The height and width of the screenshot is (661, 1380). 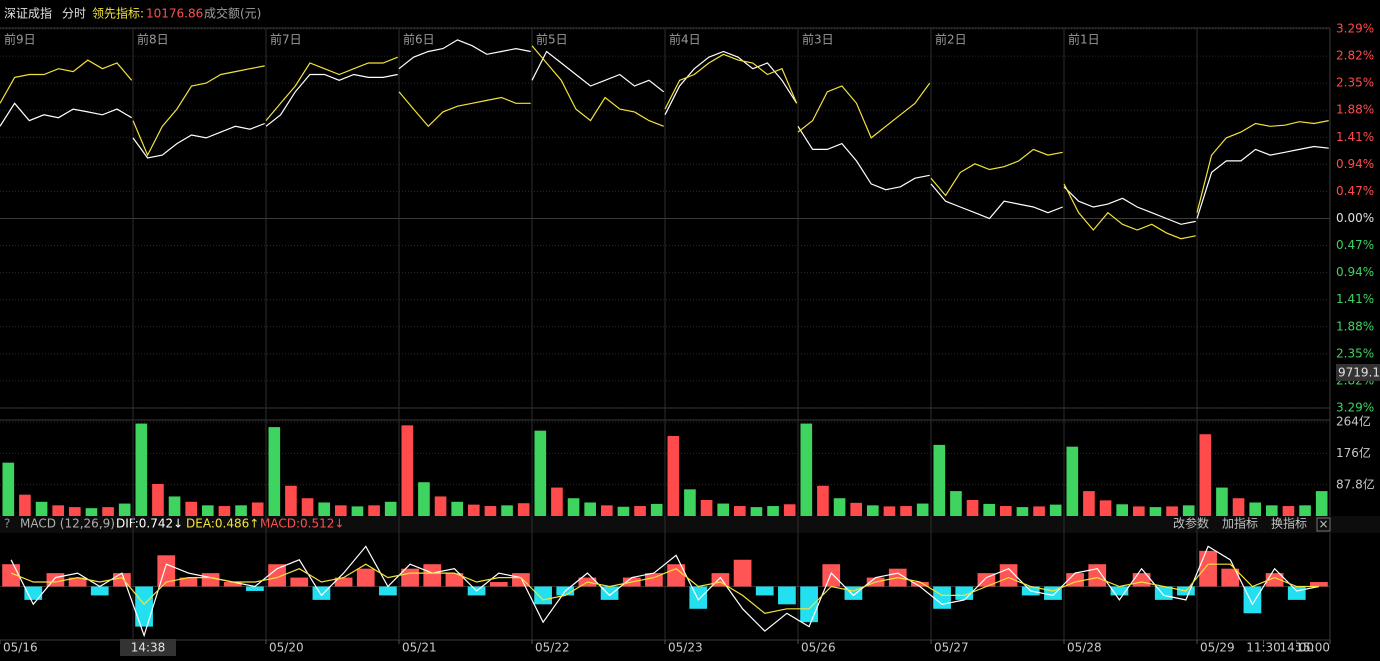 I want to click on macd-line, so click(x=664, y=588).